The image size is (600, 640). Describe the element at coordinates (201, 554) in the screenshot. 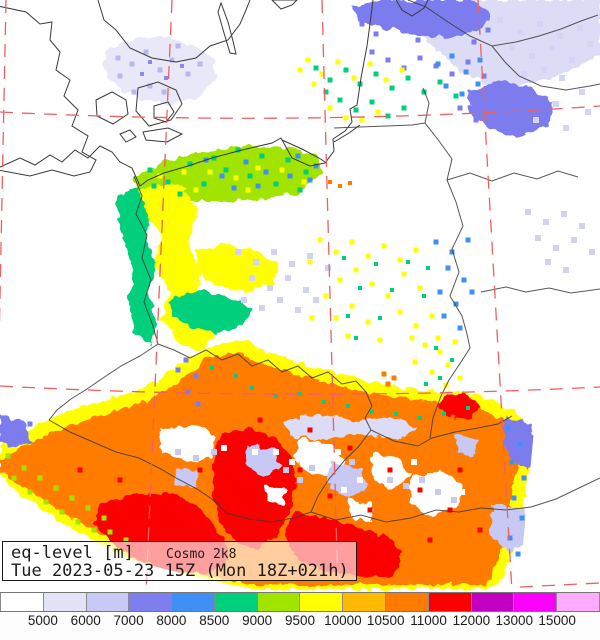

I see `model-name: Cosmo 2k8` at that location.